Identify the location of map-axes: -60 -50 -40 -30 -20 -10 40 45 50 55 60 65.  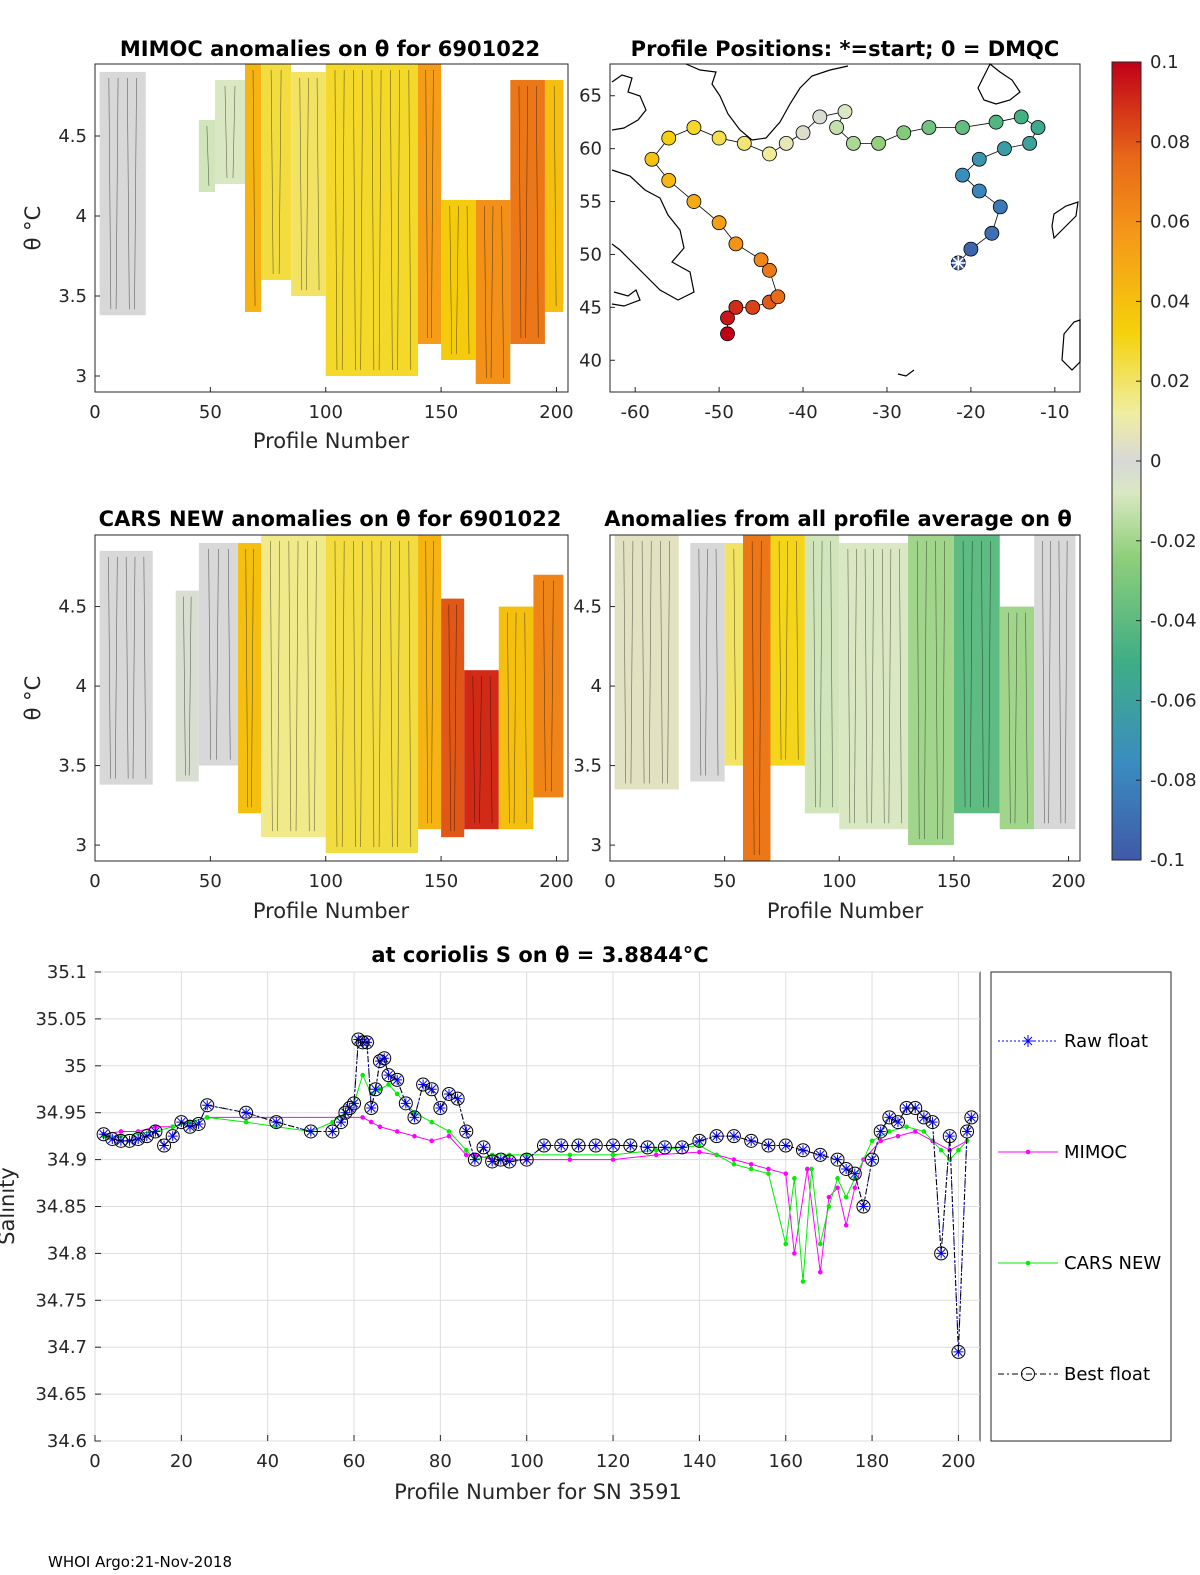
(824, 254).